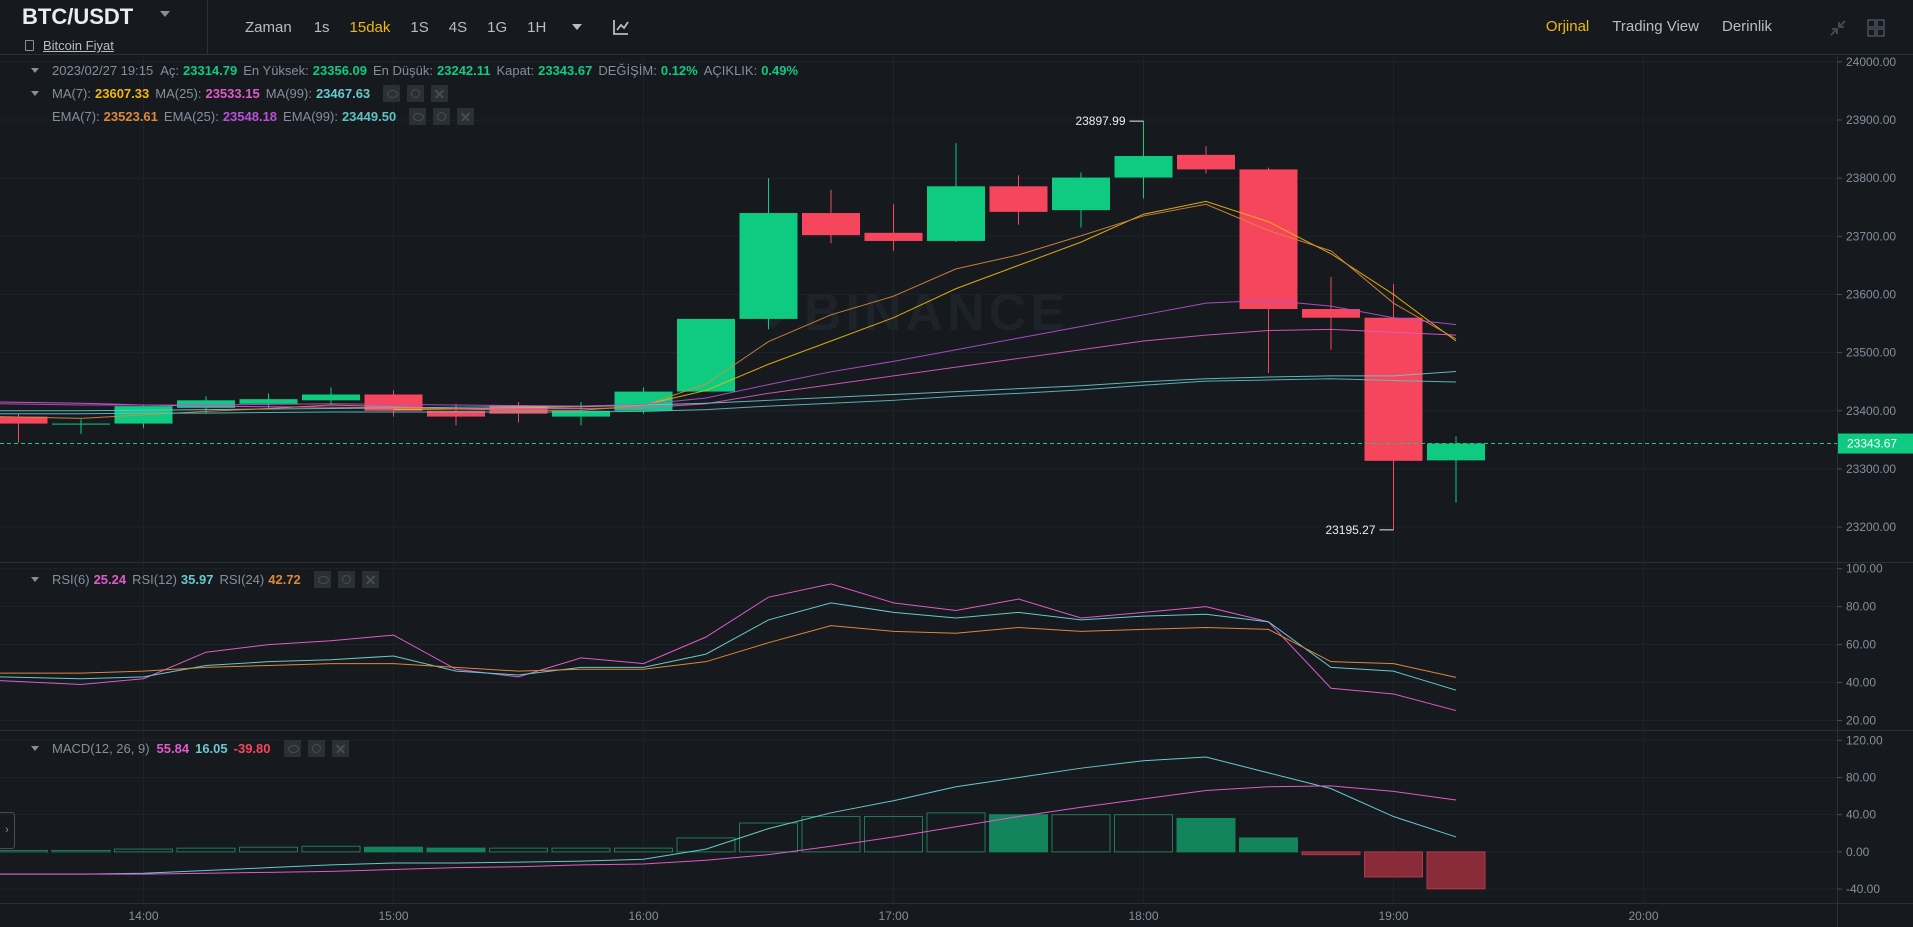  What do you see at coordinates (1746, 26) in the screenshot?
I see `tab-derinlik: Derinlik` at bounding box center [1746, 26].